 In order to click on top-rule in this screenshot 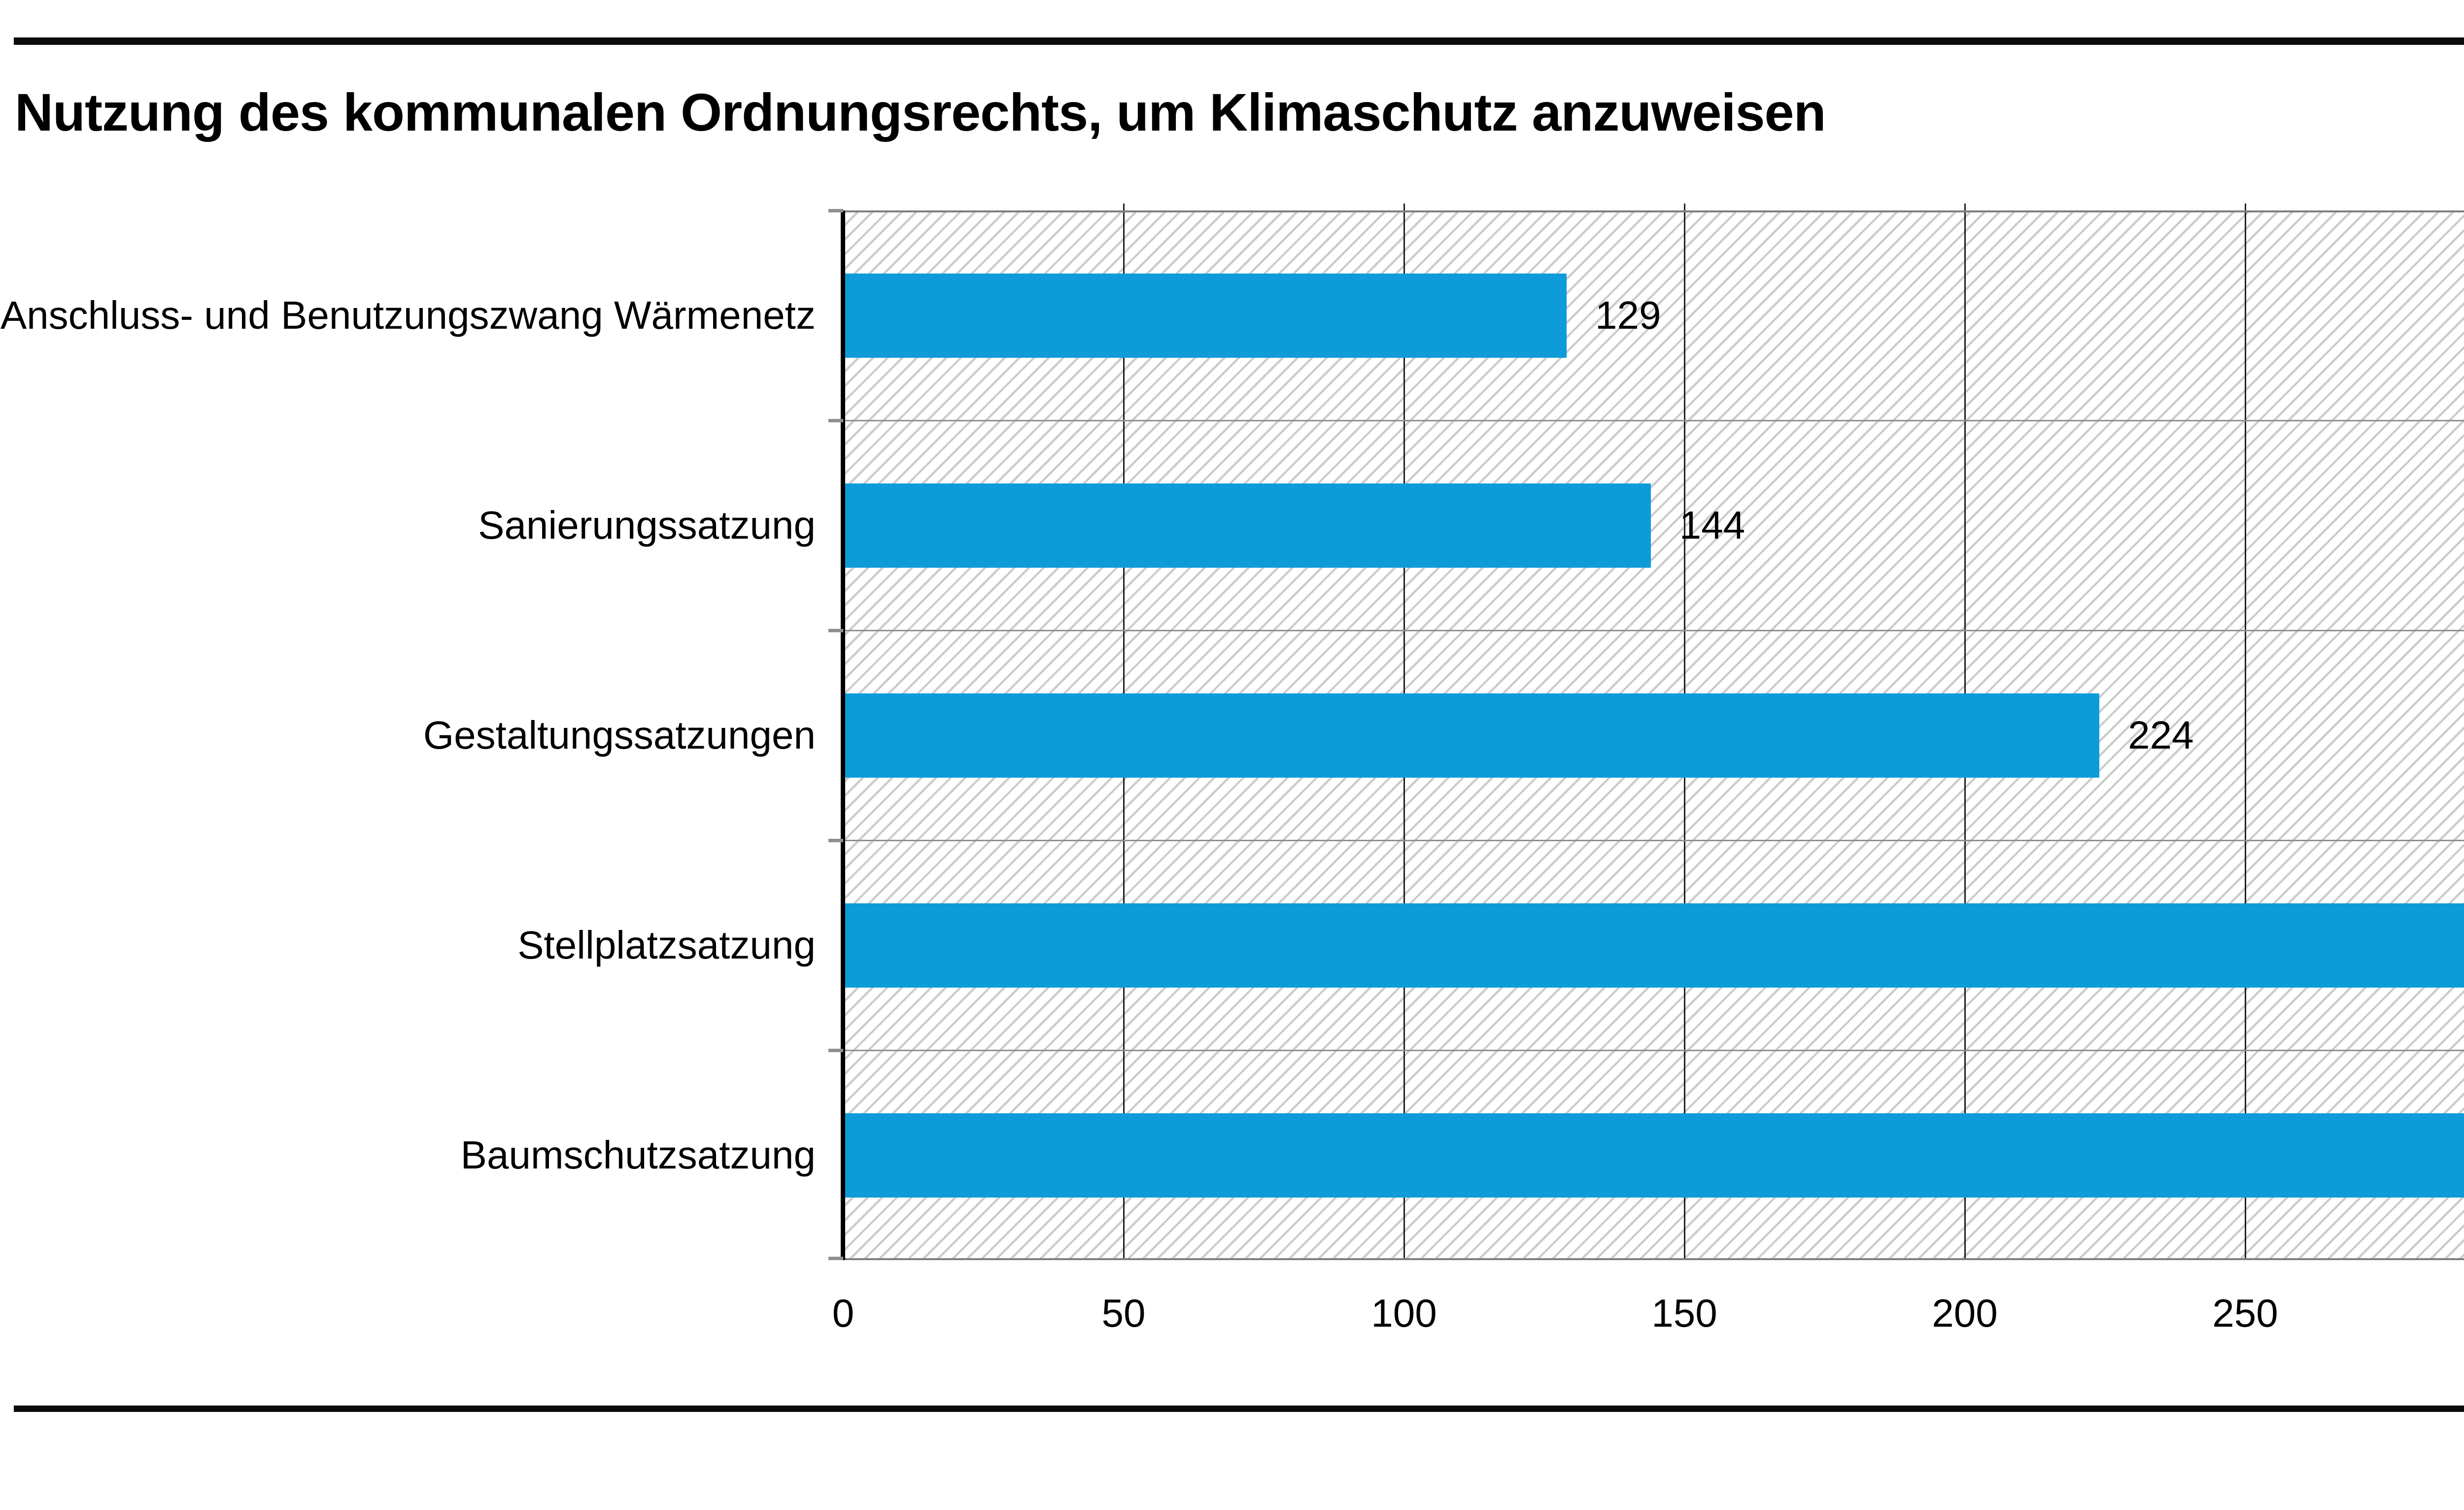, I will do `click(1239, 41)`.